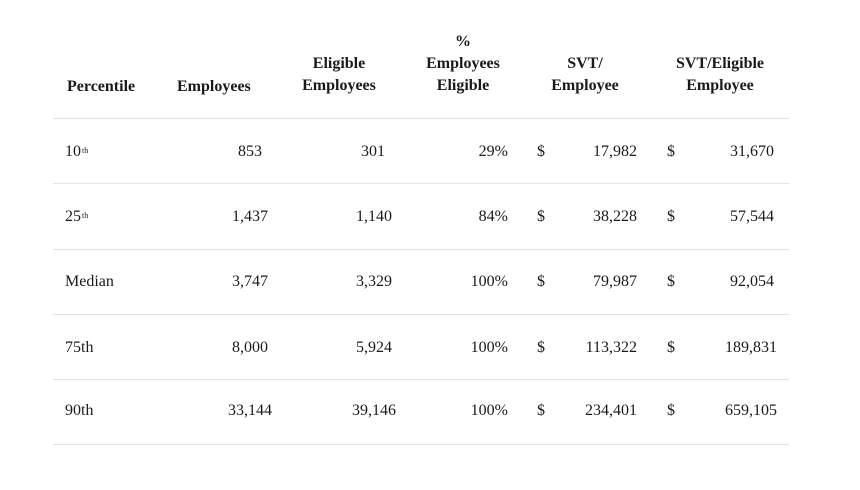 This screenshot has height=490, width=860. Describe the element at coordinates (250, 281) in the screenshot. I see `cell-employees: 3,747` at that location.